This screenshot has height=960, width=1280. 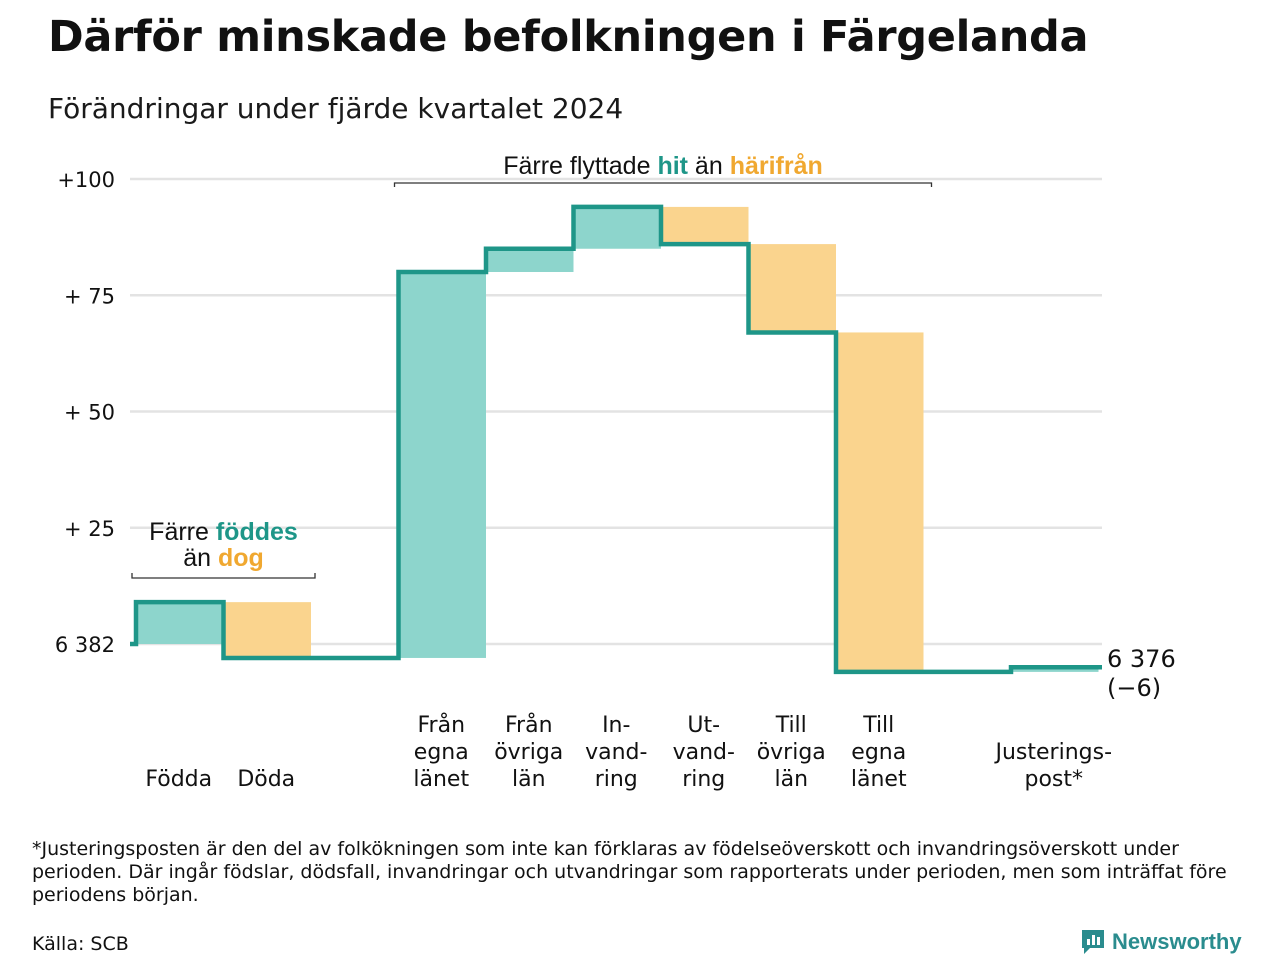 What do you see at coordinates (776, 166) in the screenshot?
I see `moves-annotation-out-word: härifrån` at bounding box center [776, 166].